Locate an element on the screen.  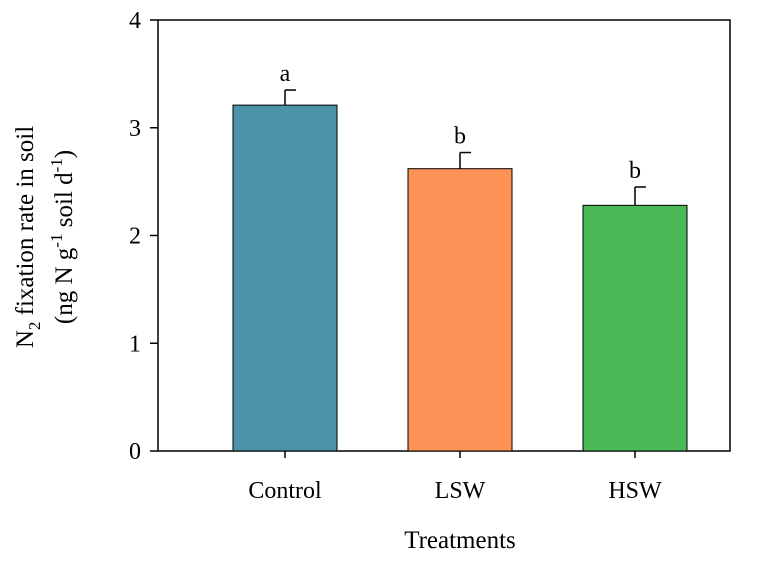
x-axis: Control LSW HSW is located at coordinates (455, 477).